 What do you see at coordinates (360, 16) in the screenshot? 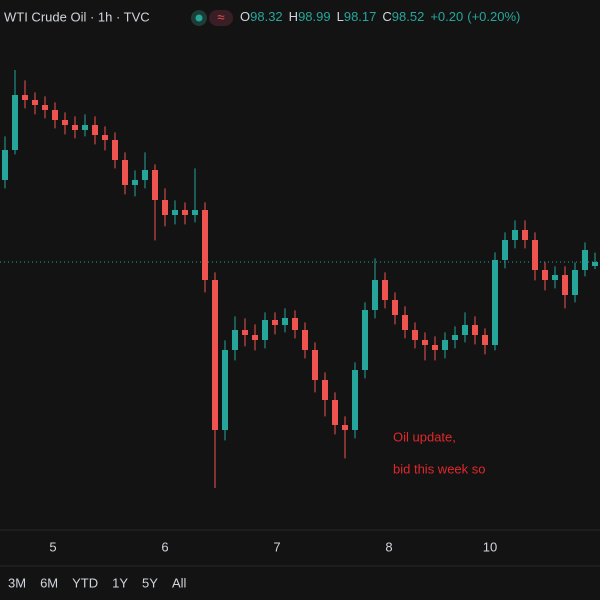
I see `ohlc-value: 98.17` at bounding box center [360, 16].